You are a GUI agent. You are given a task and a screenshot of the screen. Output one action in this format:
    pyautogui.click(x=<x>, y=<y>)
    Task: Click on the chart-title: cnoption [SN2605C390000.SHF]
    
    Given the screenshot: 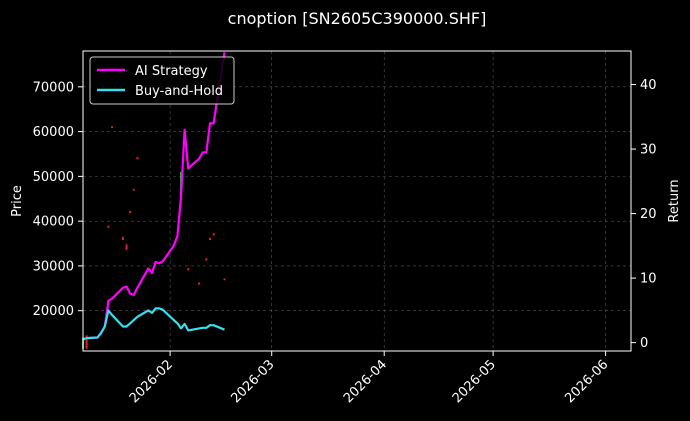 What is the action you would take?
    pyautogui.click(x=357, y=18)
    